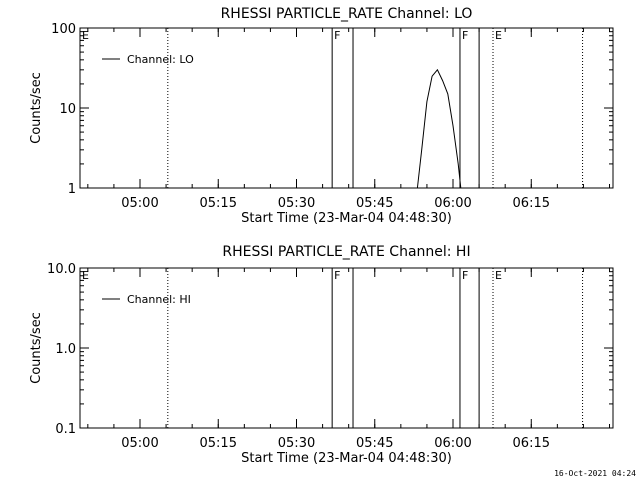 The image size is (640, 484). Describe the element at coordinates (139, 443) in the screenshot. I see `panel-2-x-tick-label: 05:00` at that location.